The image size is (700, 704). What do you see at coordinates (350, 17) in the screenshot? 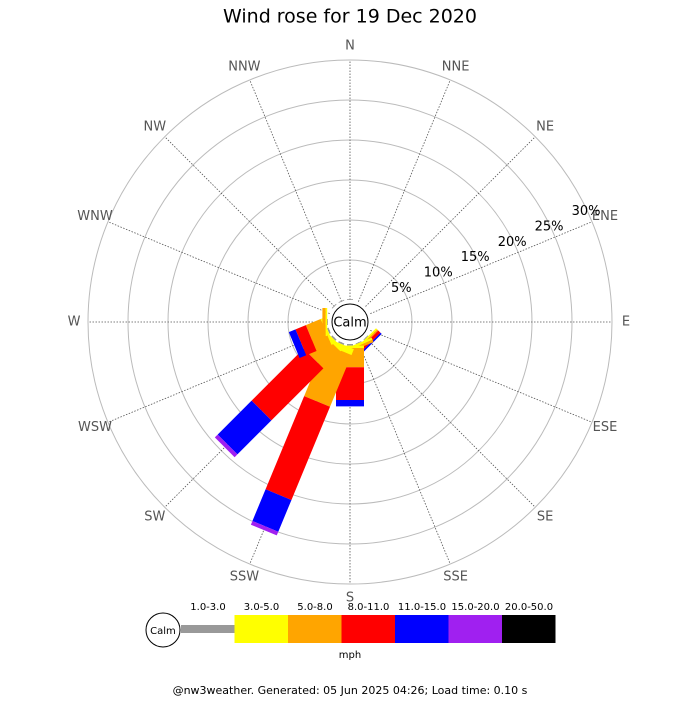
I see `chart-title: Wind rose for 19 Dec 2020` at bounding box center [350, 17].